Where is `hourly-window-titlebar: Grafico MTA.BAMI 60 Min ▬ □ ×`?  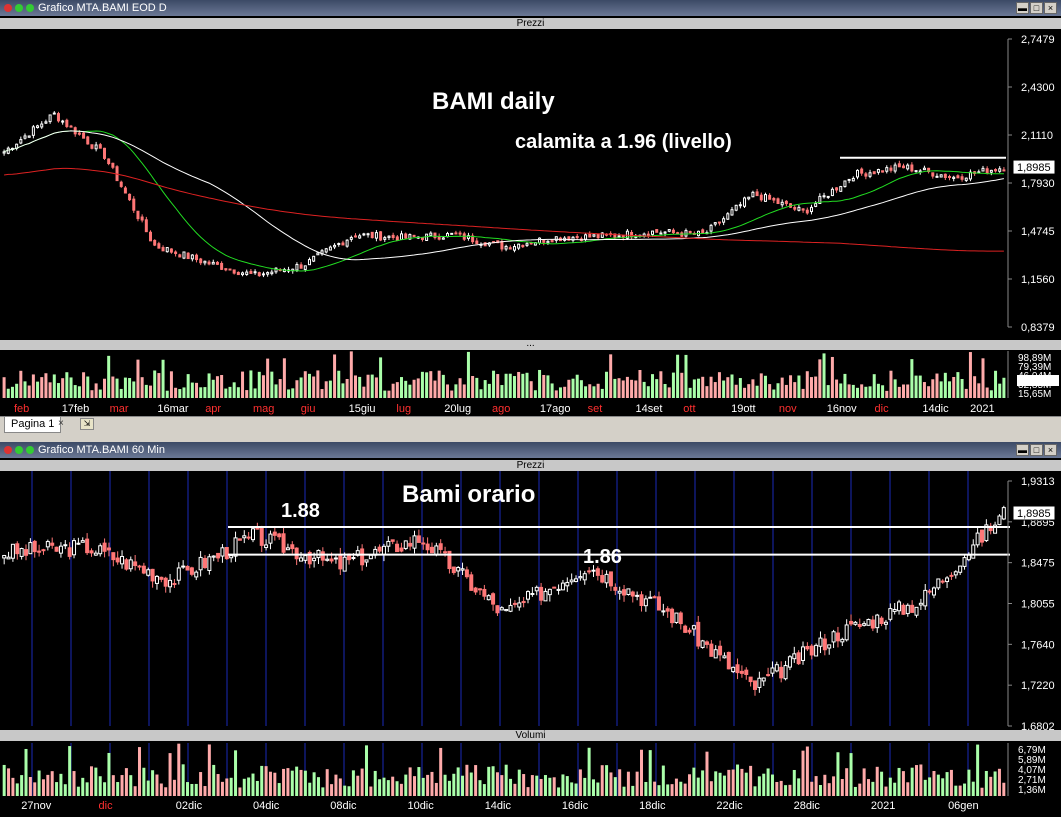
hourly-window-titlebar: Grafico MTA.BAMI 60 Min ▬ □ × is located at coordinates (530, 450).